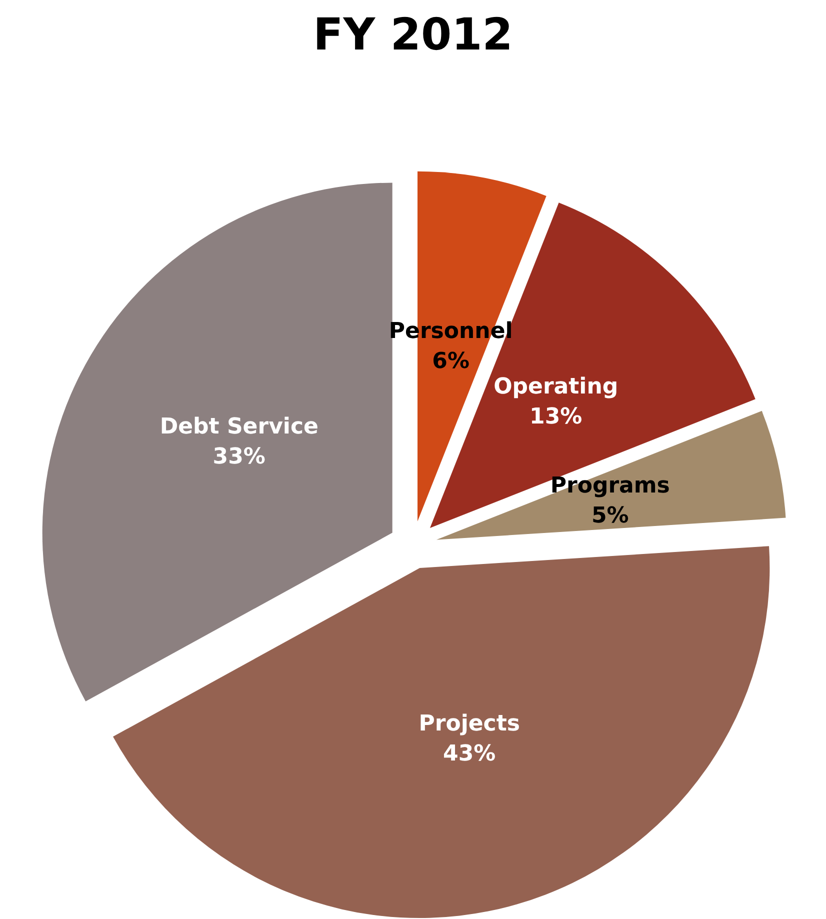  What do you see at coordinates (469, 753) in the screenshot?
I see `data-label: 43%` at bounding box center [469, 753].